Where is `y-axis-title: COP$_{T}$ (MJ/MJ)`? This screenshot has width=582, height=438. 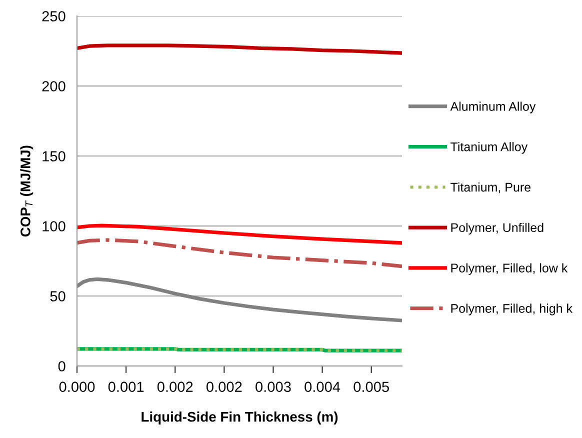
y-axis-title: COP$_{T}$ (MJ/MJ) is located at coordinates (27, 191).